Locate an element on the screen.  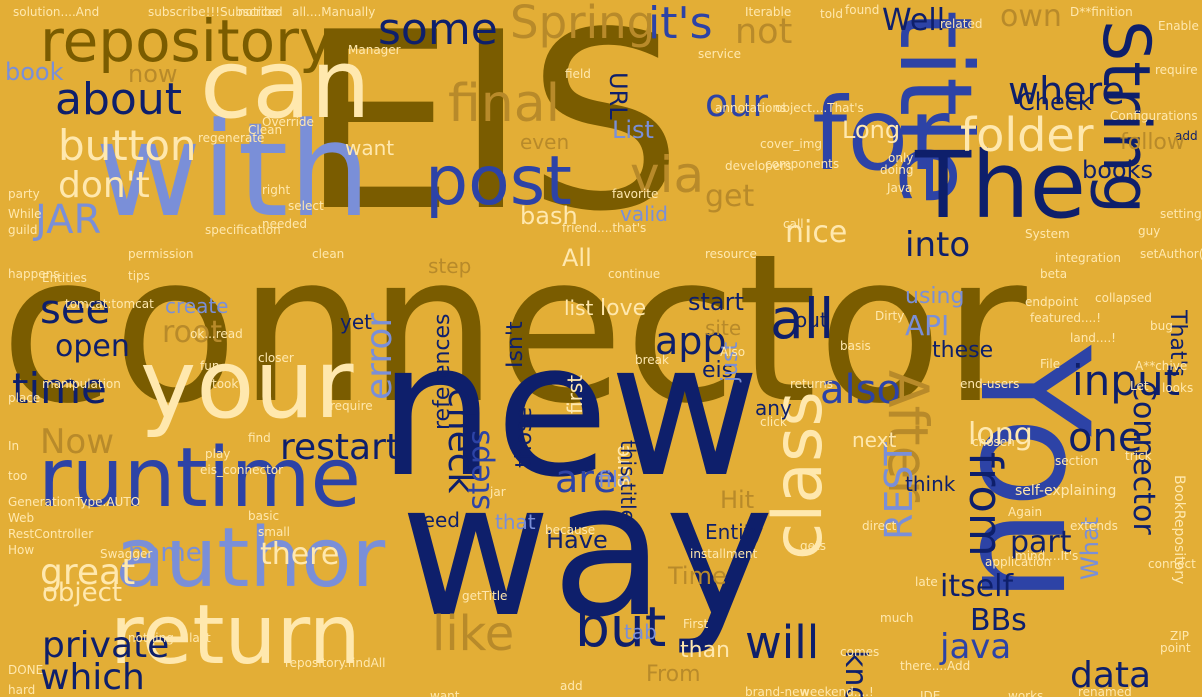
word-runtime: runtime is located at coordinates (199, 478).